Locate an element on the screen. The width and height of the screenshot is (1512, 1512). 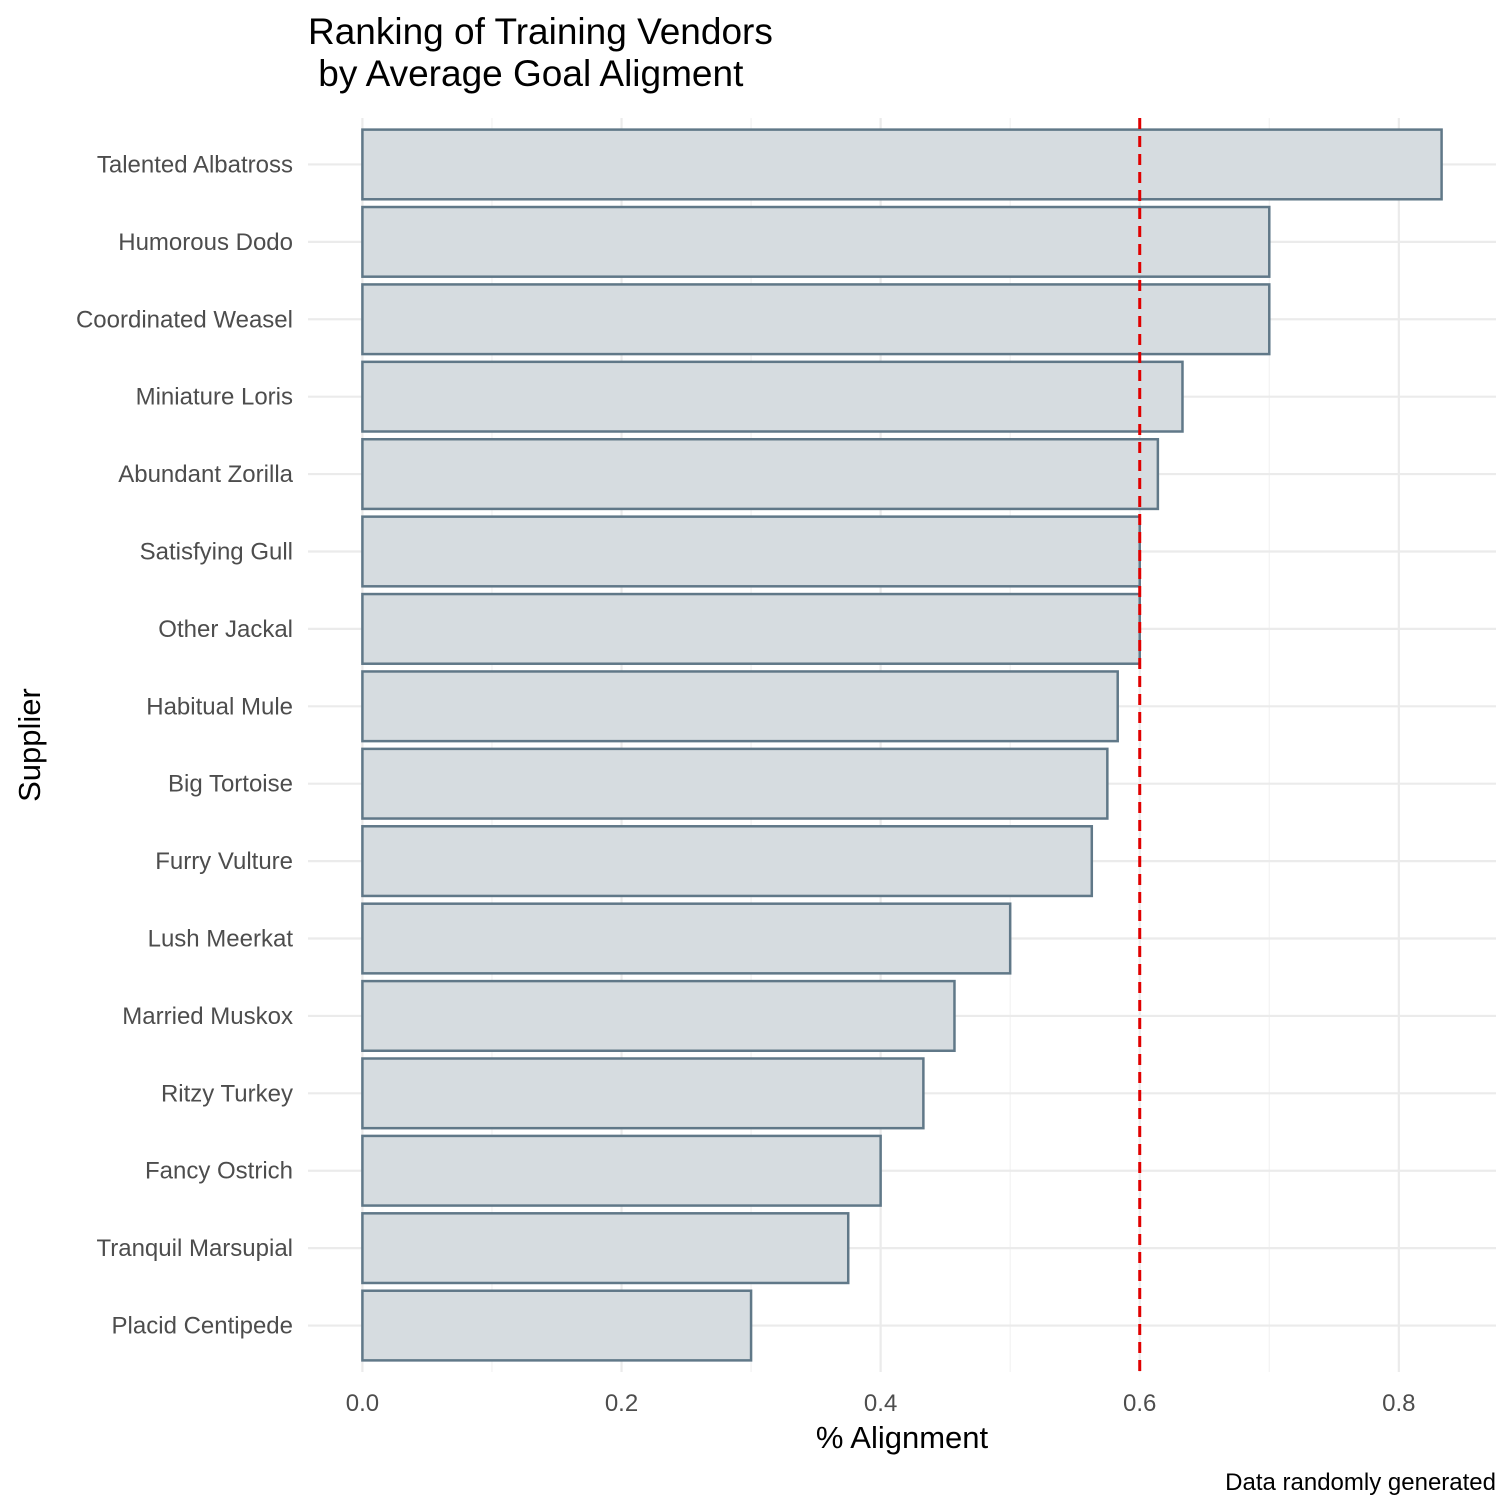
x-axis-title: % Alignment is located at coordinates (902, 1437).